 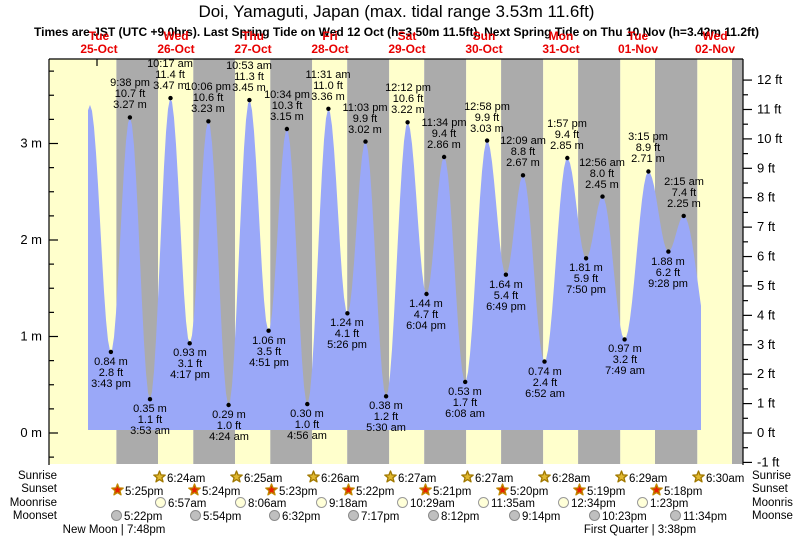 What do you see at coordinates (426, 504) in the screenshot?
I see `moonrise-item: 10:29am` at bounding box center [426, 504].